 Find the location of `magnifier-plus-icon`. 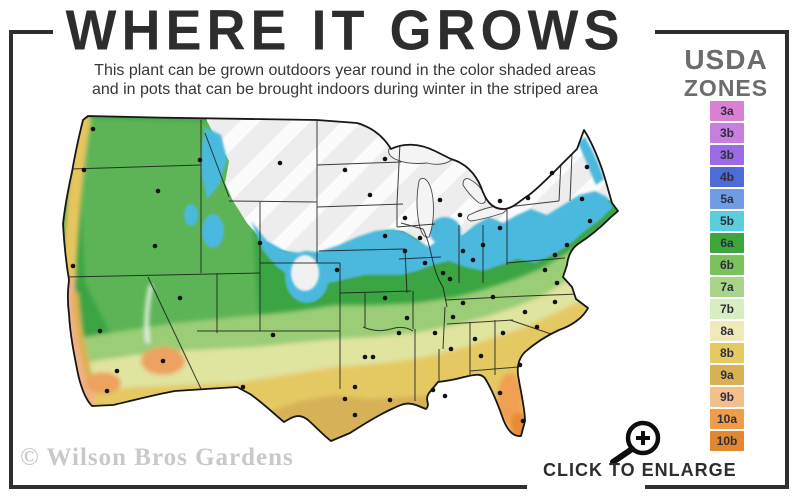

magnifier-plus-icon is located at coordinates (634, 437).